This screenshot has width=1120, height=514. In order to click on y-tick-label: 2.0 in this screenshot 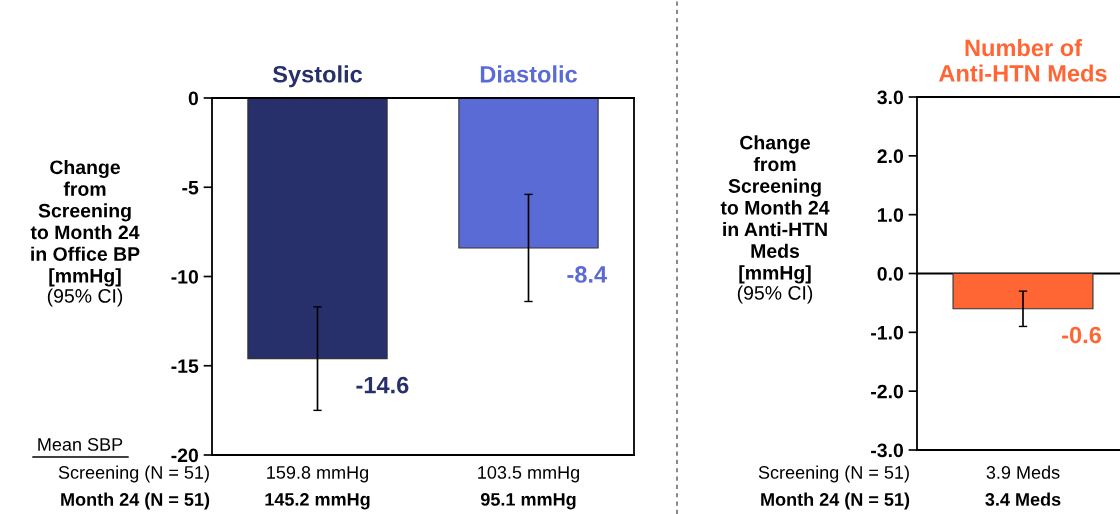, I will do `click(890, 156)`.